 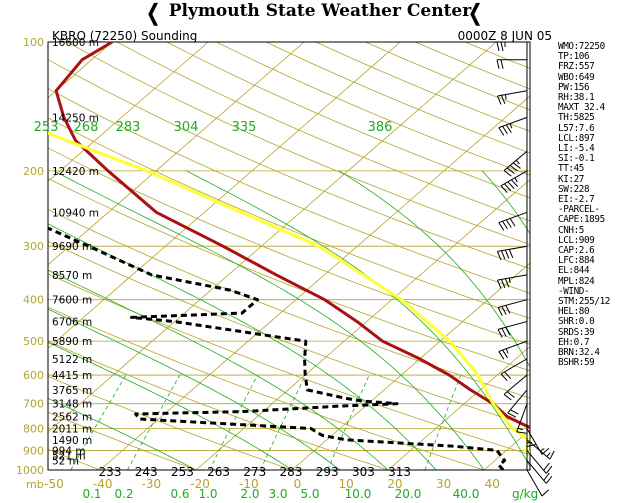 I want to click on pressure-label-700: 700, so click(x=33, y=404).